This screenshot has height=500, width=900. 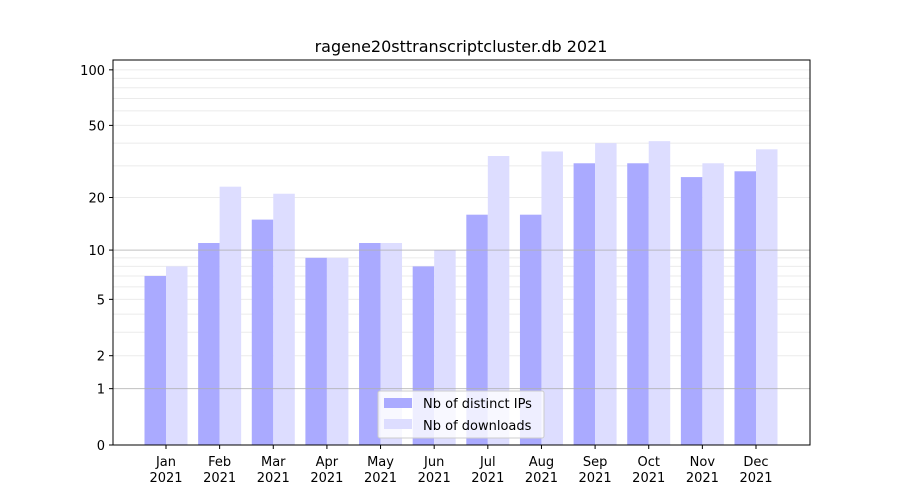 What do you see at coordinates (434, 470) in the screenshot?
I see `x-tick-label: Jun 2021` at bounding box center [434, 470].